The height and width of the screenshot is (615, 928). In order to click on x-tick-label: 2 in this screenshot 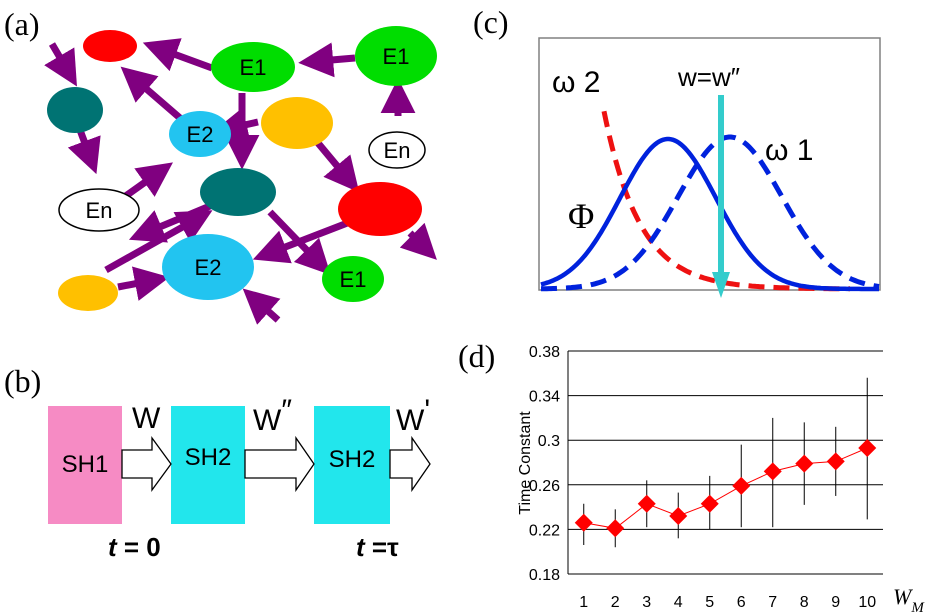, I will do `click(615, 602)`.